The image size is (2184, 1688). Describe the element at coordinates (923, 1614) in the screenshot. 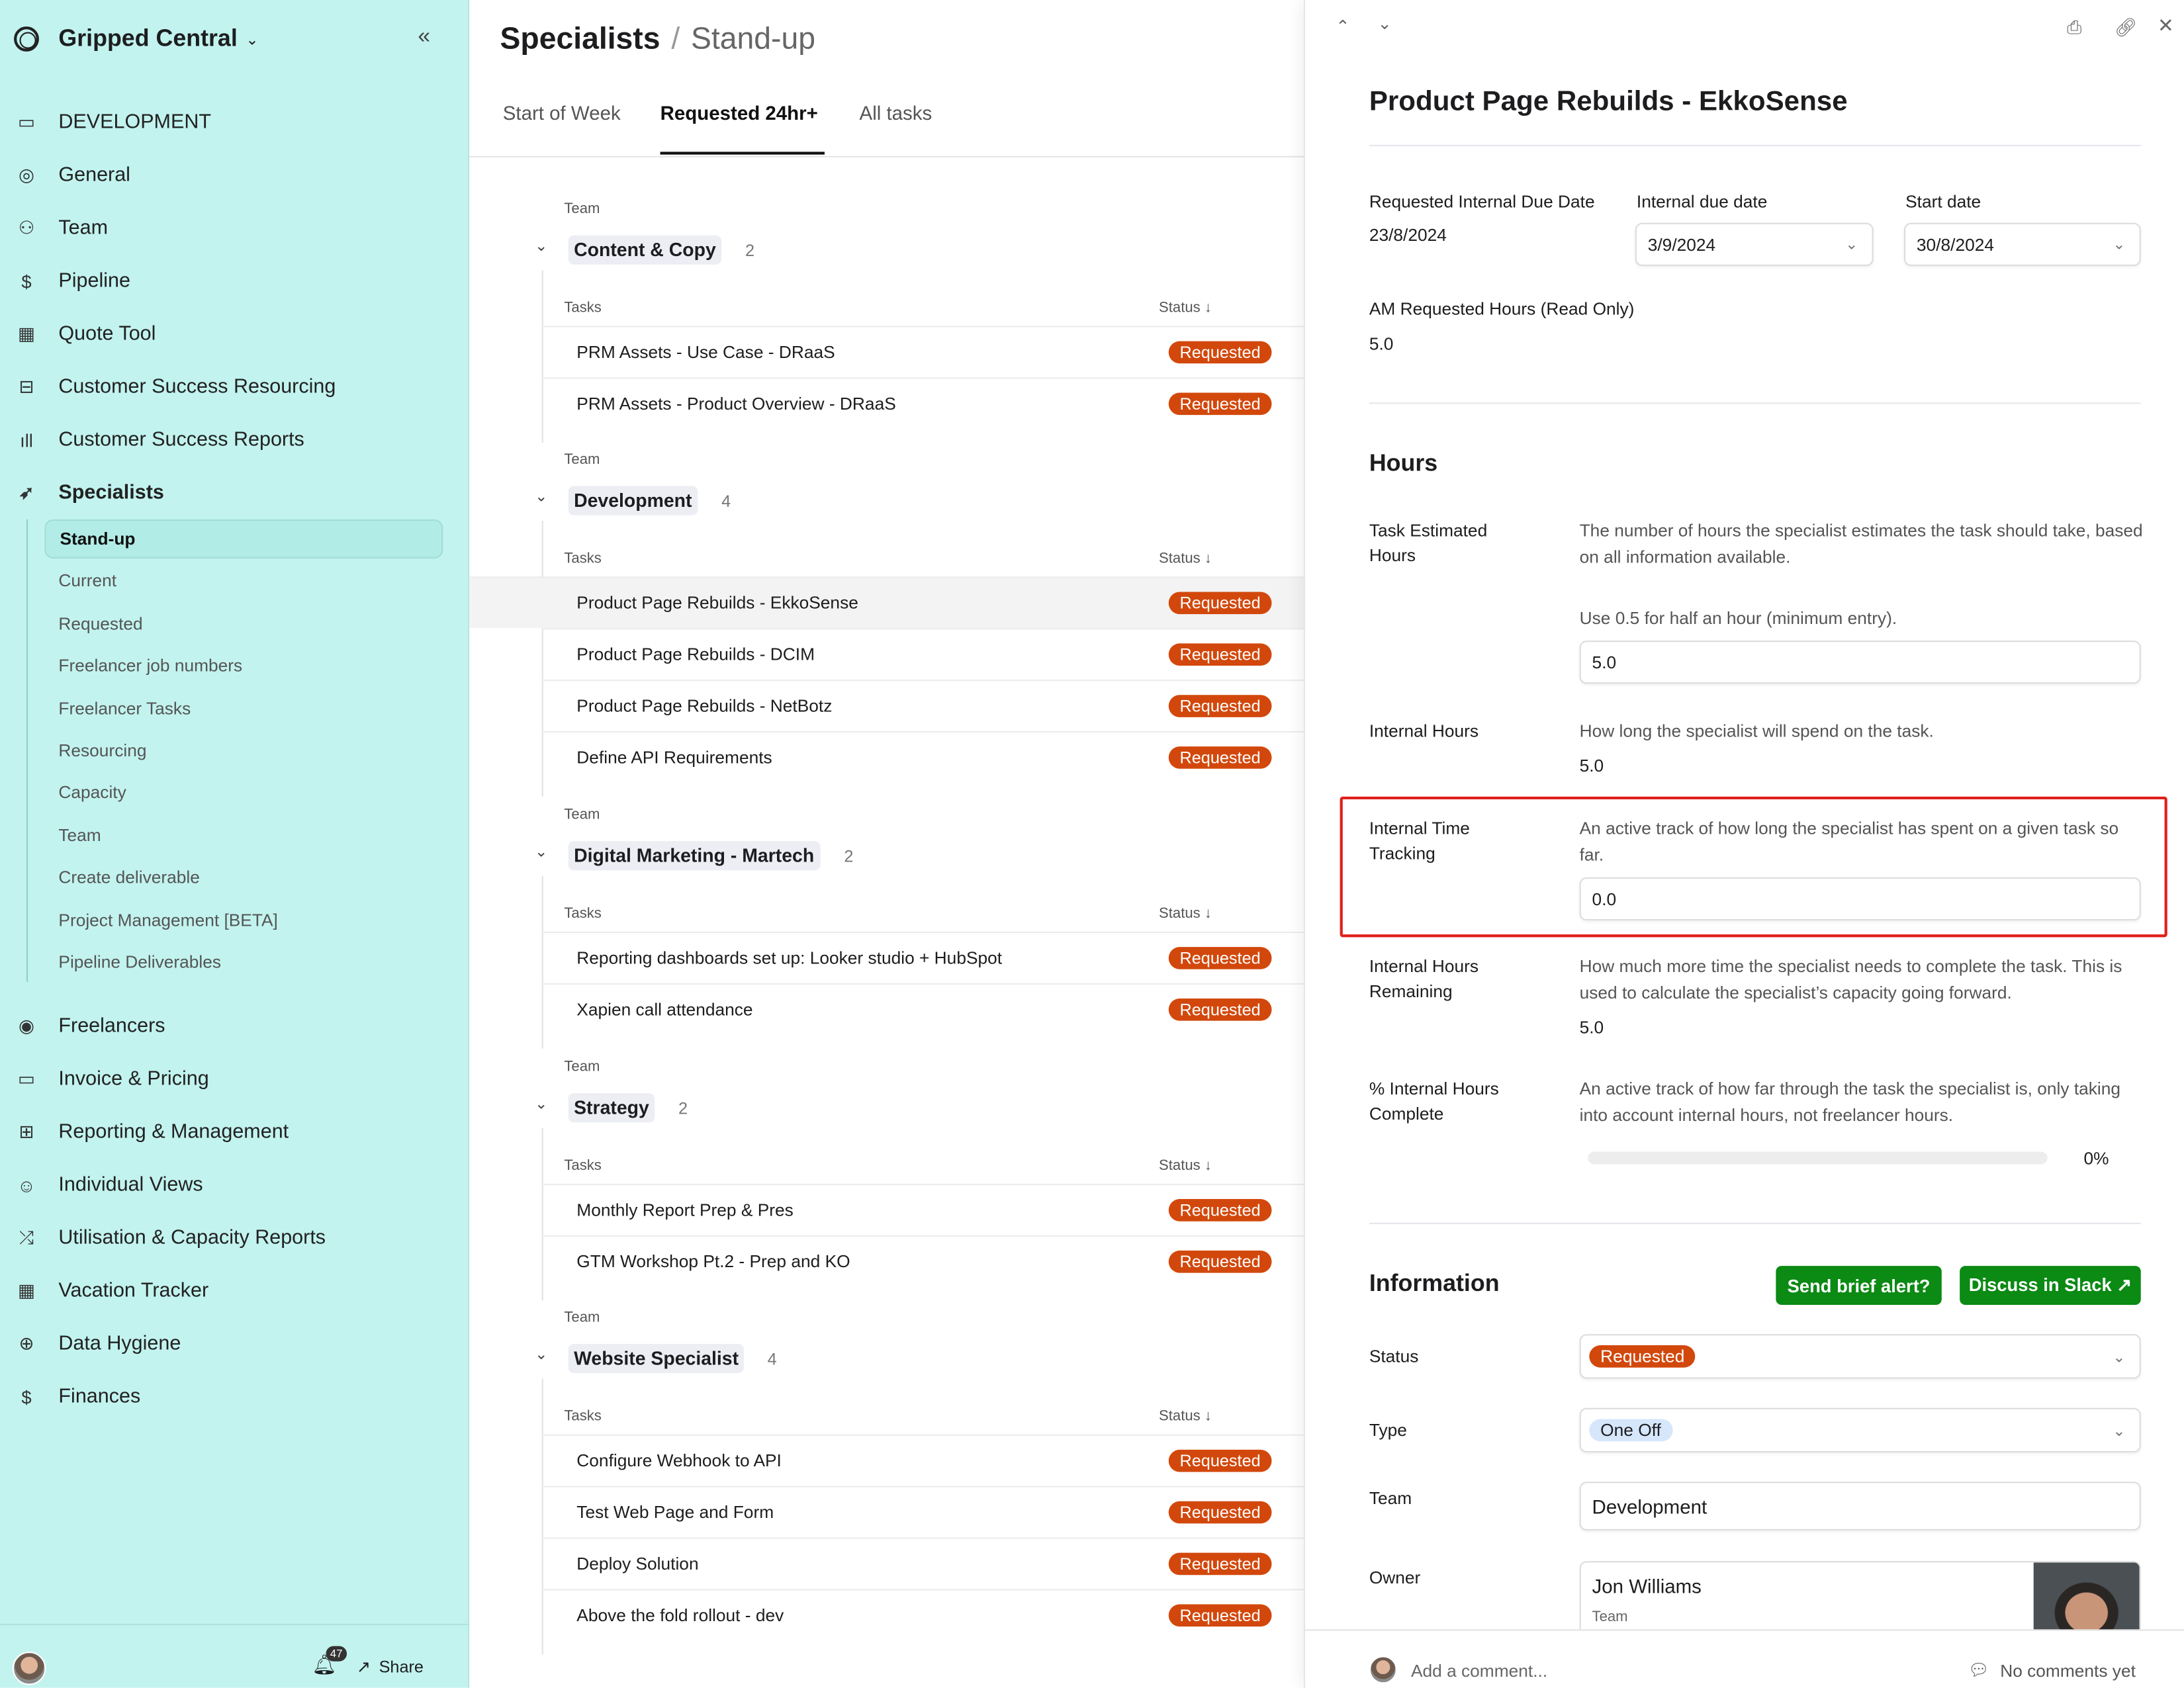

I see `task-row: Above the fold rollout - dev Requested` at that location.